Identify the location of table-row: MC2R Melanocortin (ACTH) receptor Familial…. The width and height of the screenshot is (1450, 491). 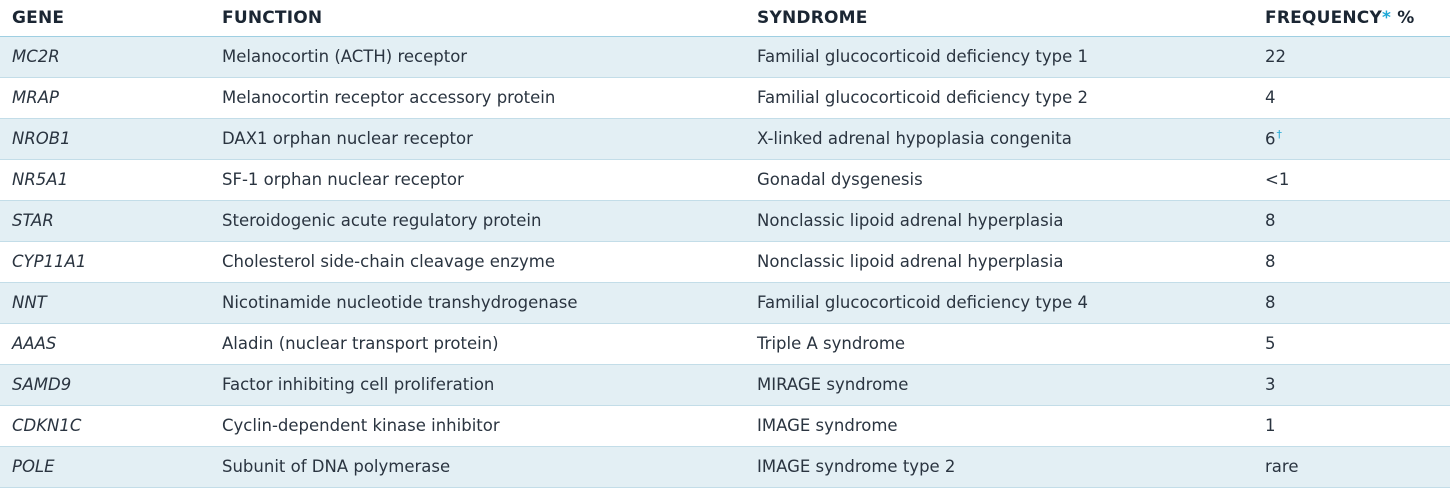
(725, 57).